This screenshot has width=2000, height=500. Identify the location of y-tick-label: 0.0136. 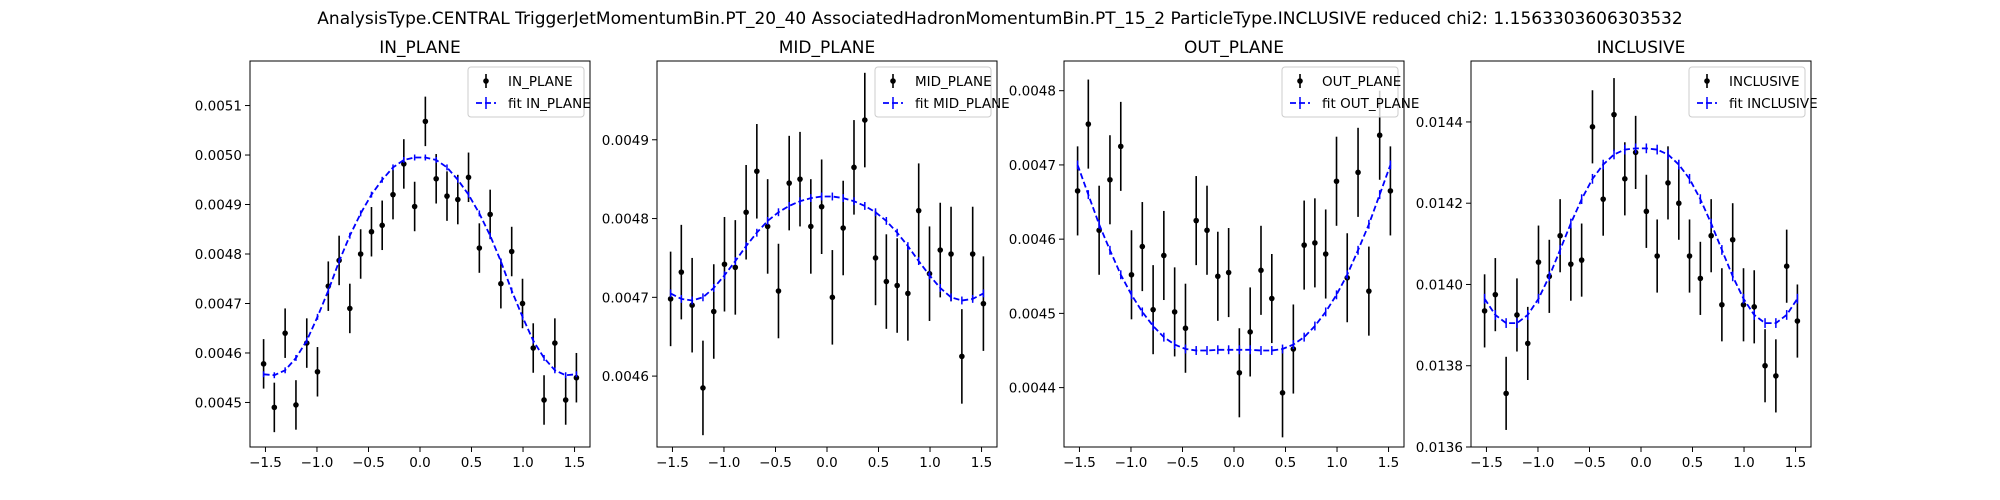
(1439, 448).